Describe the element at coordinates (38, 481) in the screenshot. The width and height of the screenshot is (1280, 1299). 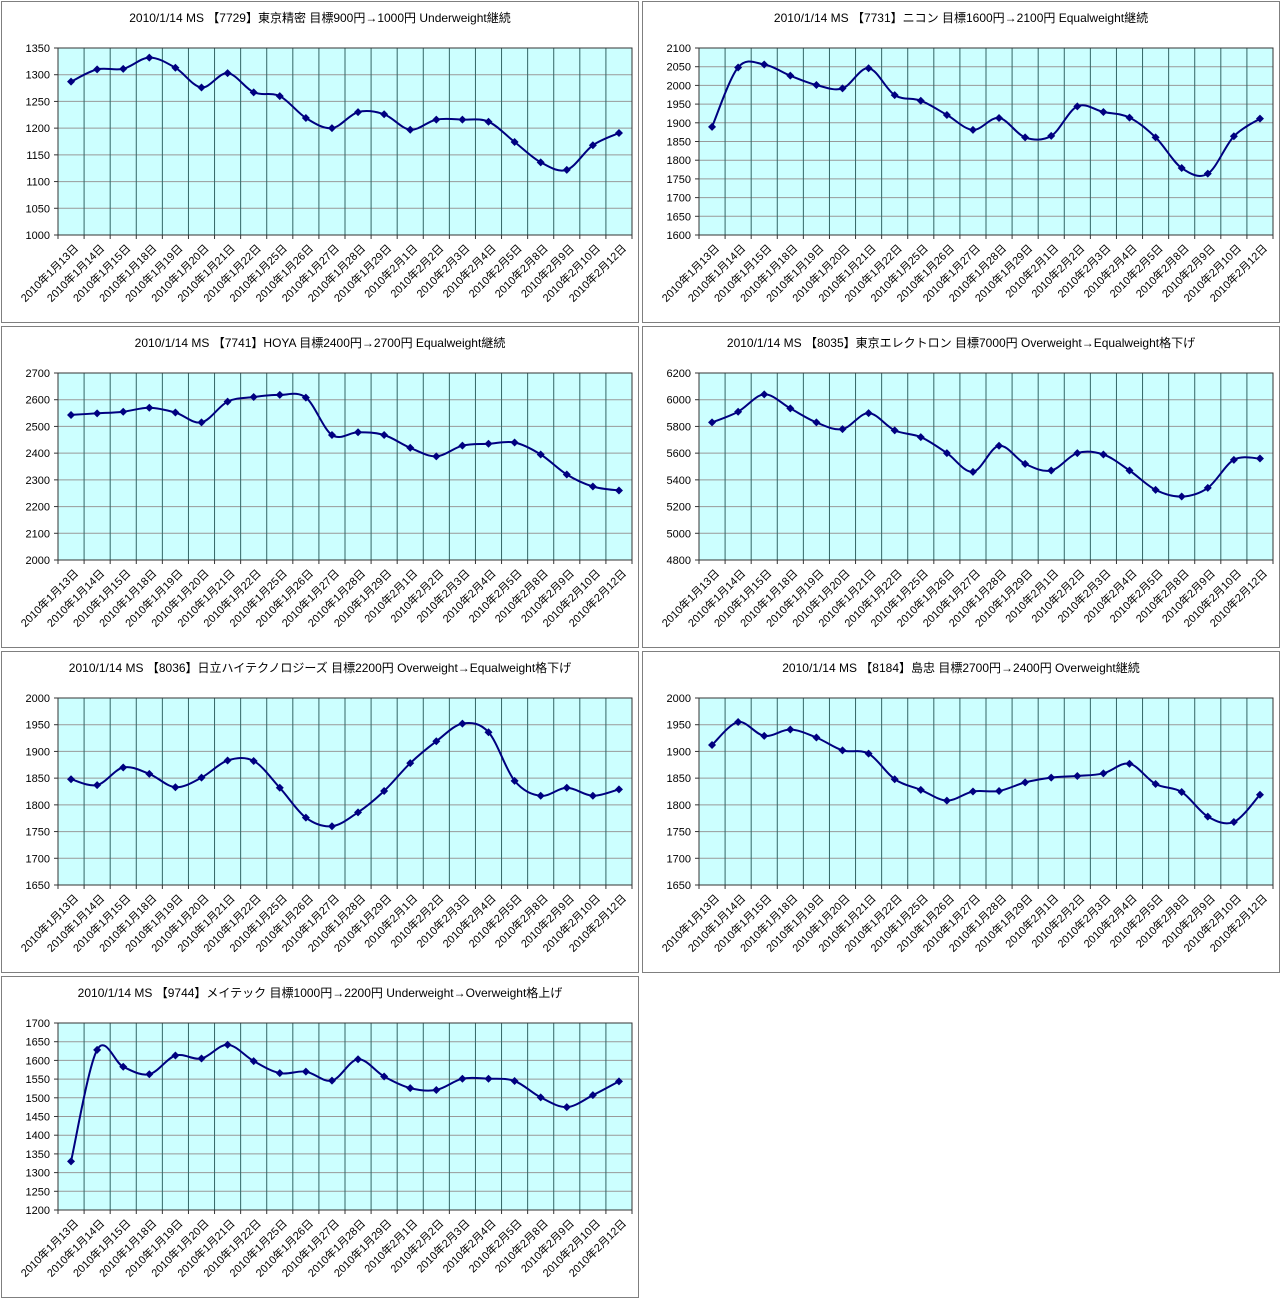
I see `svg-text: 2300` at that location.